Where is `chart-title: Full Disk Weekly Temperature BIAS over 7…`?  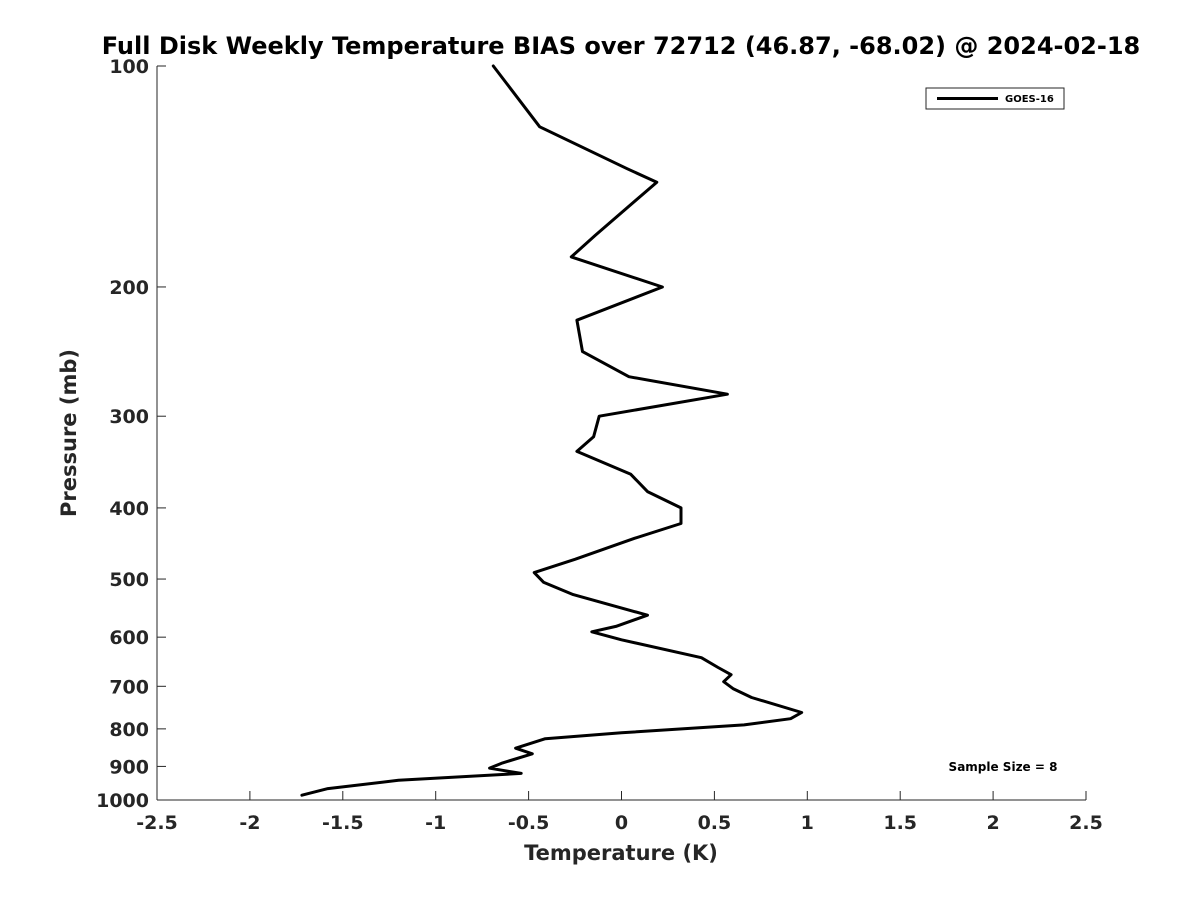 chart-title: Full Disk Weekly Temperature BIAS over 7… is located at coordinates (621, 46).